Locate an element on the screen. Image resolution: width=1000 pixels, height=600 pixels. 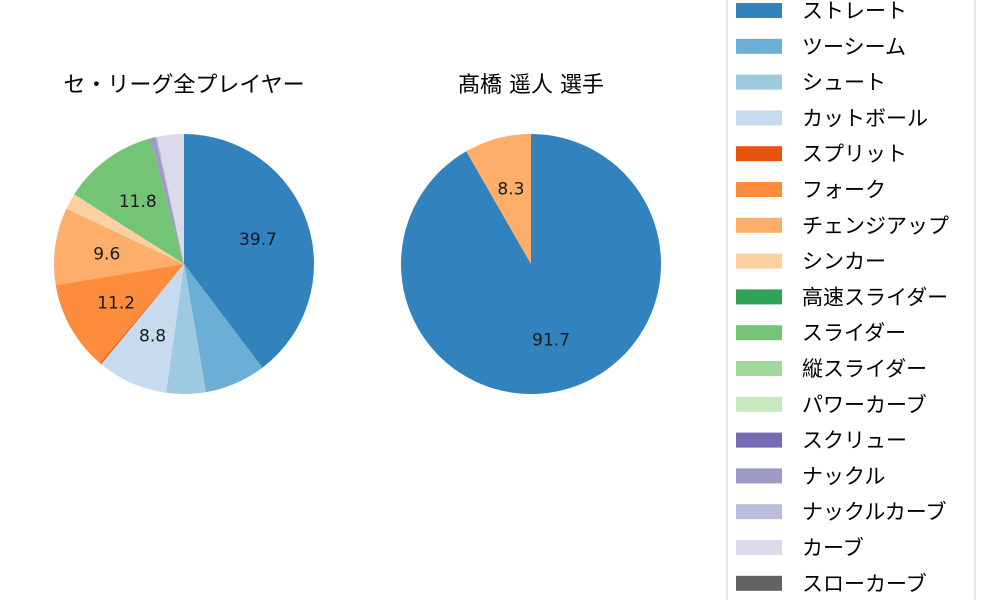
legend-label-10: 縦スライダー is located at coordinates (864, 369).